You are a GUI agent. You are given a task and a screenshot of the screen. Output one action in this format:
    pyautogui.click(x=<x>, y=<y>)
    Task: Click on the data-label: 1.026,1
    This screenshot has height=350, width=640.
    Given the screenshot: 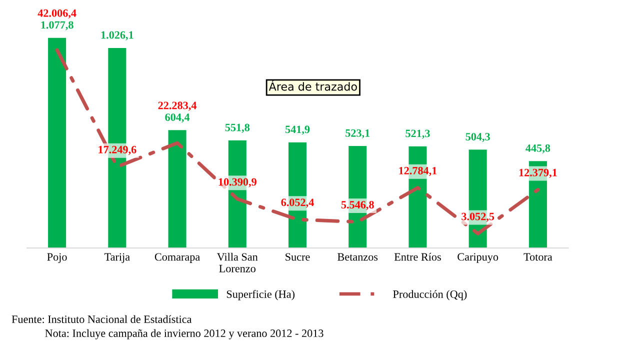 What is the action you would take?
    pyautogui.click(x=117, y=35)
    